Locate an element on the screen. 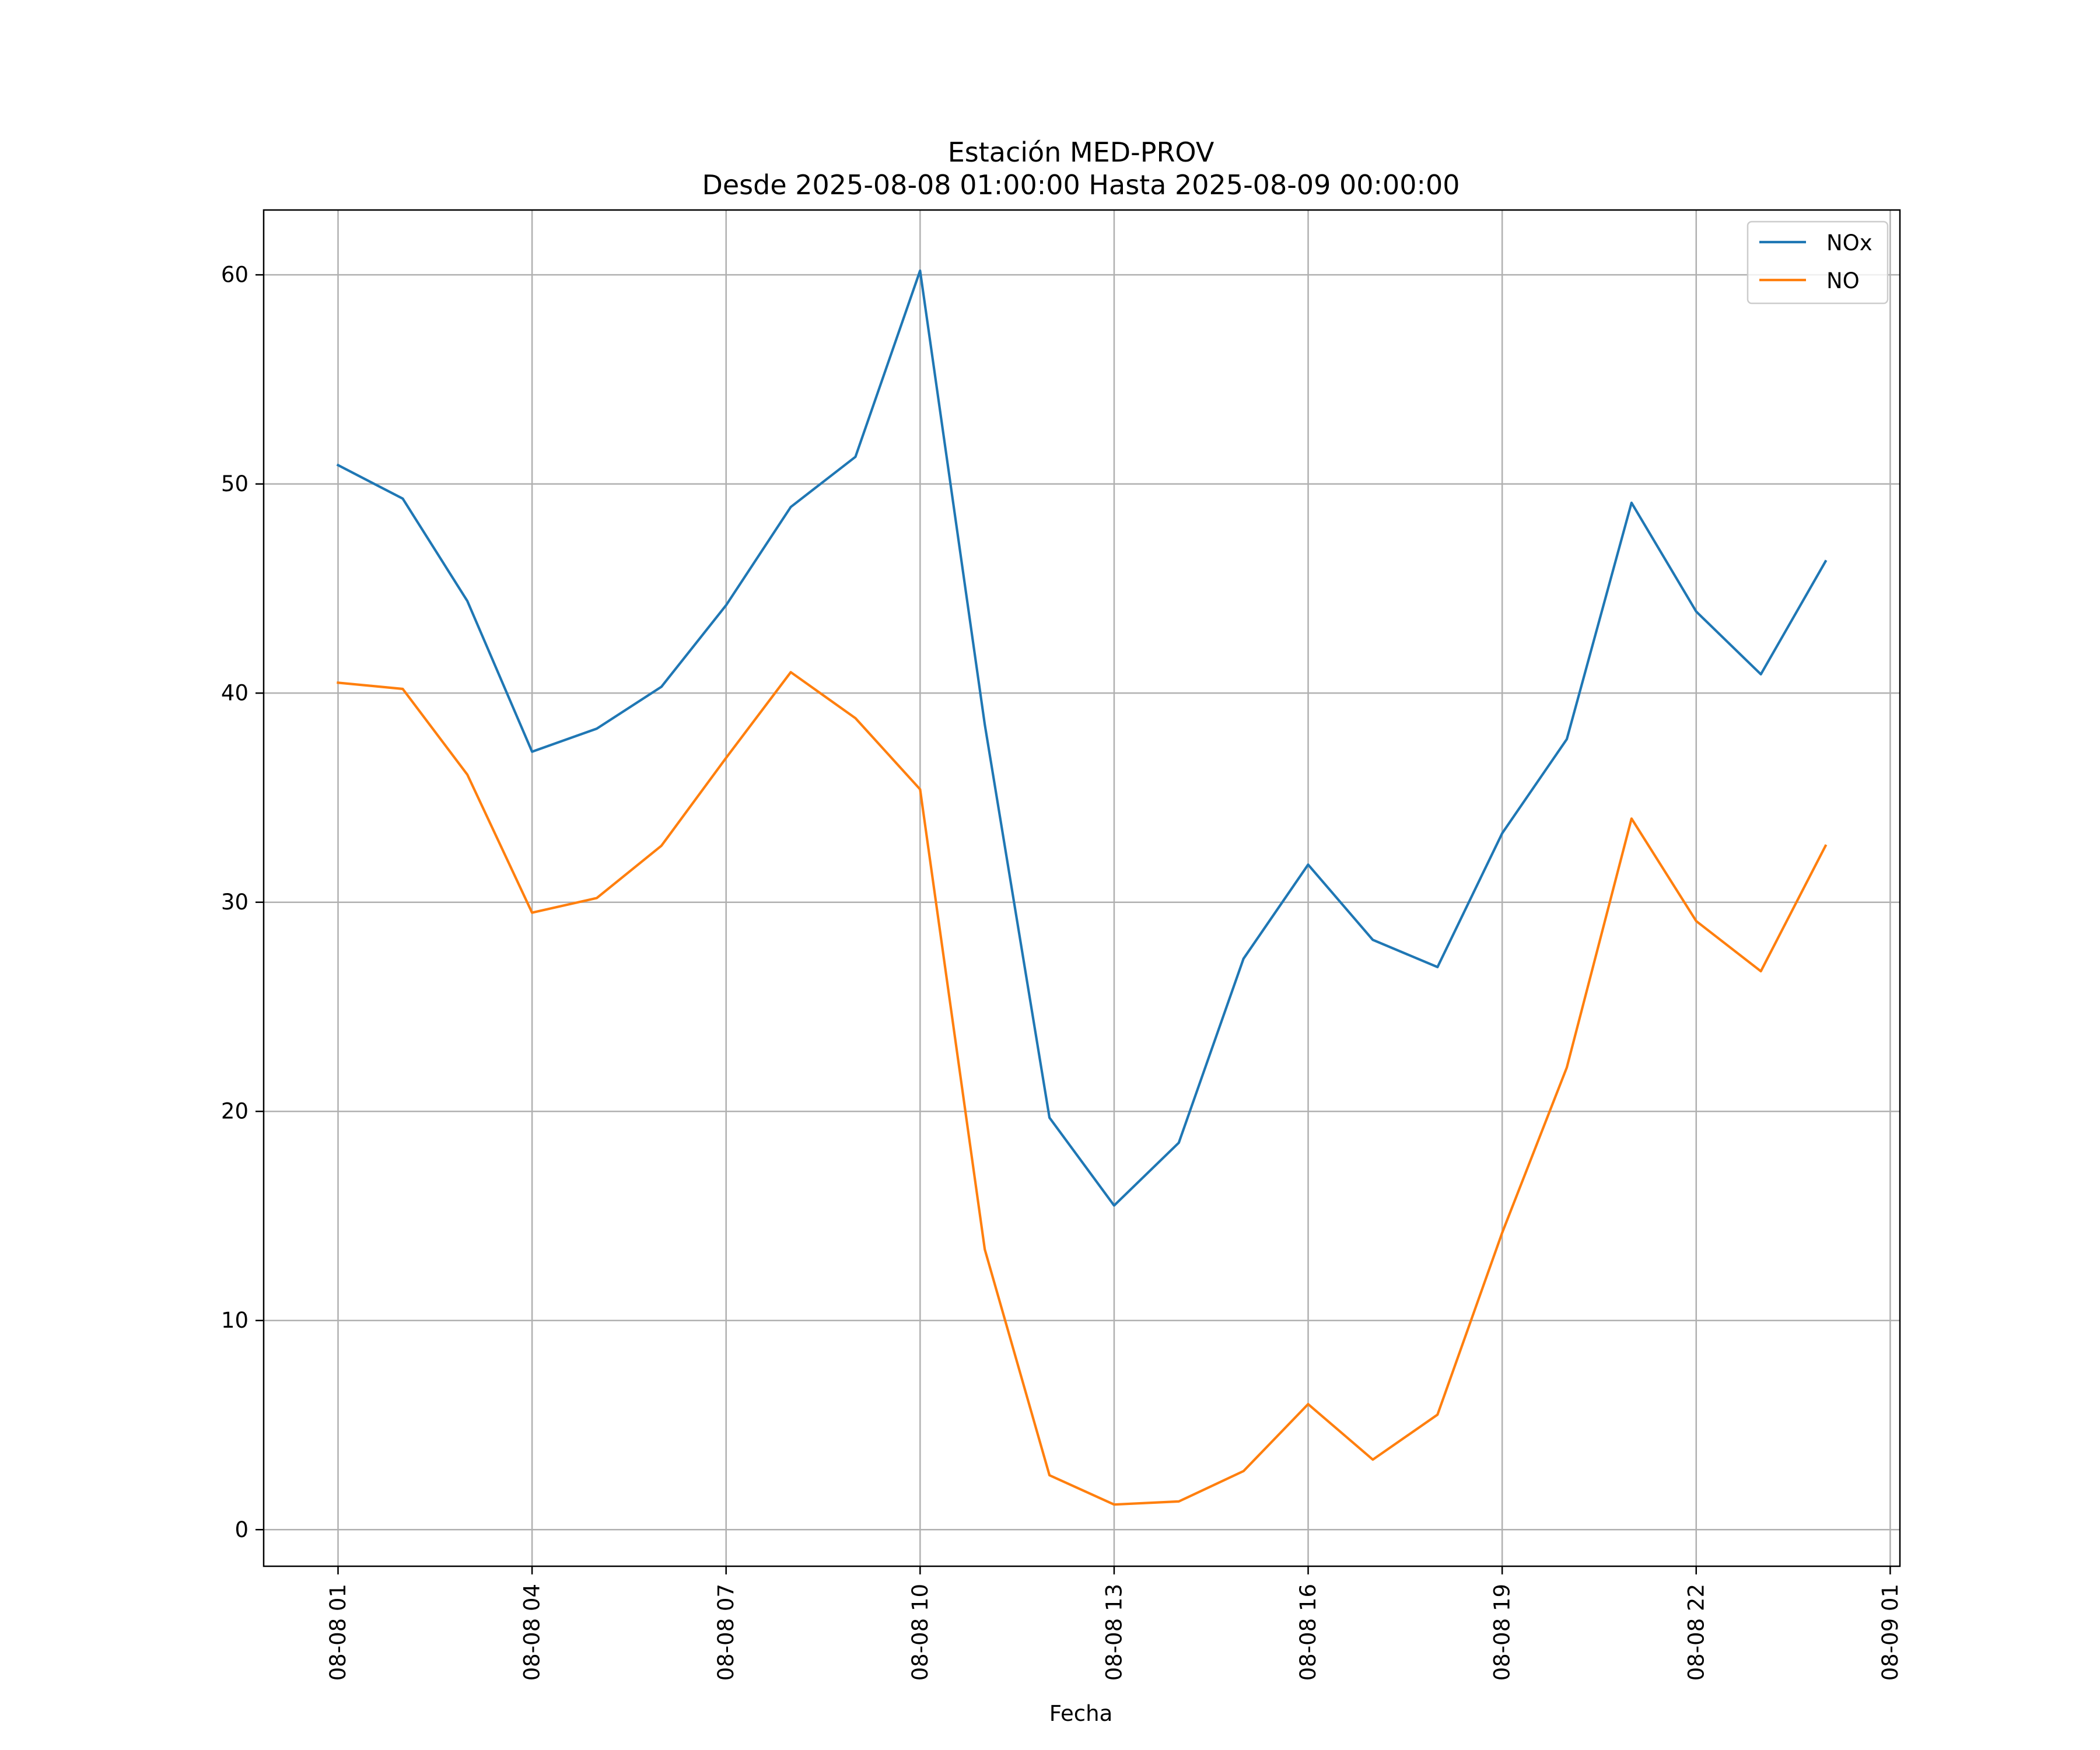  y-tick-label: 10 is located at coordinates (235, 1321).